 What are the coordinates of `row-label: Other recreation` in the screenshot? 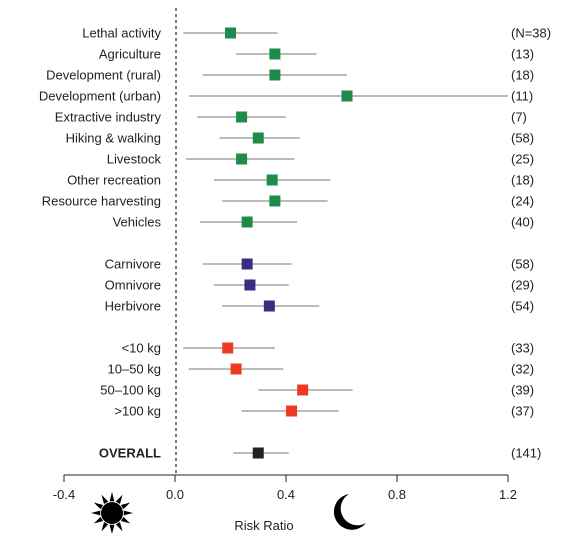 It's located at (114, 180).